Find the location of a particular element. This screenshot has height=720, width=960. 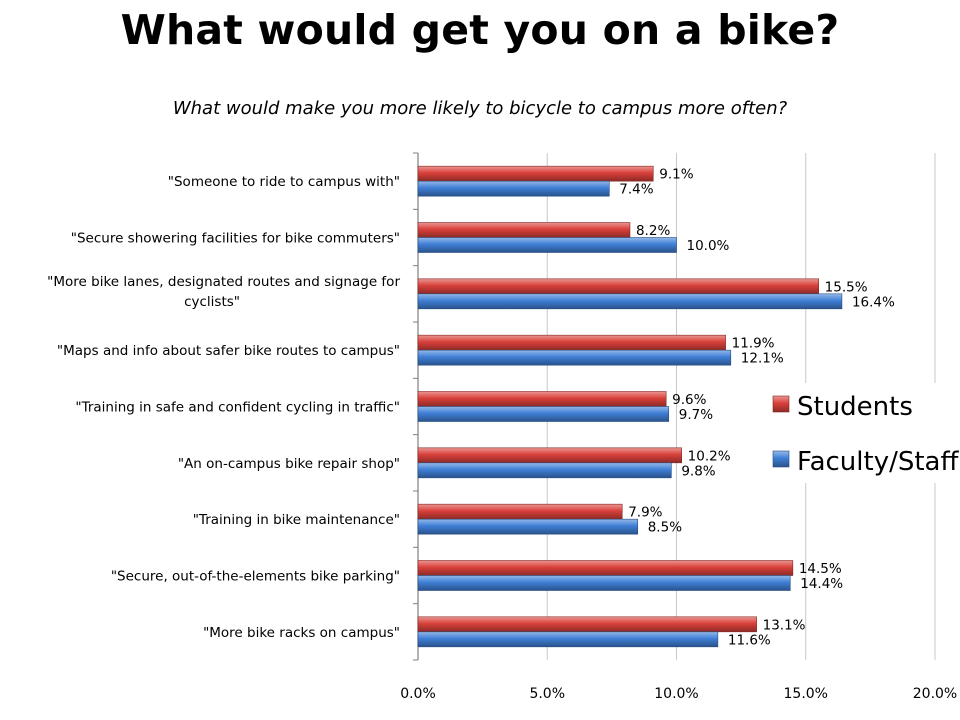

data-label: 9.6% is located at coordinates (689, 400).